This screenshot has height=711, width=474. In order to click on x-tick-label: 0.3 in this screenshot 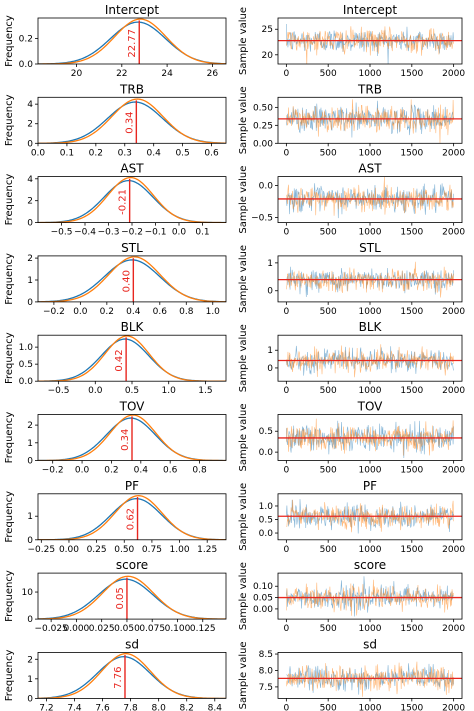, I will do `click(125, 153)`.